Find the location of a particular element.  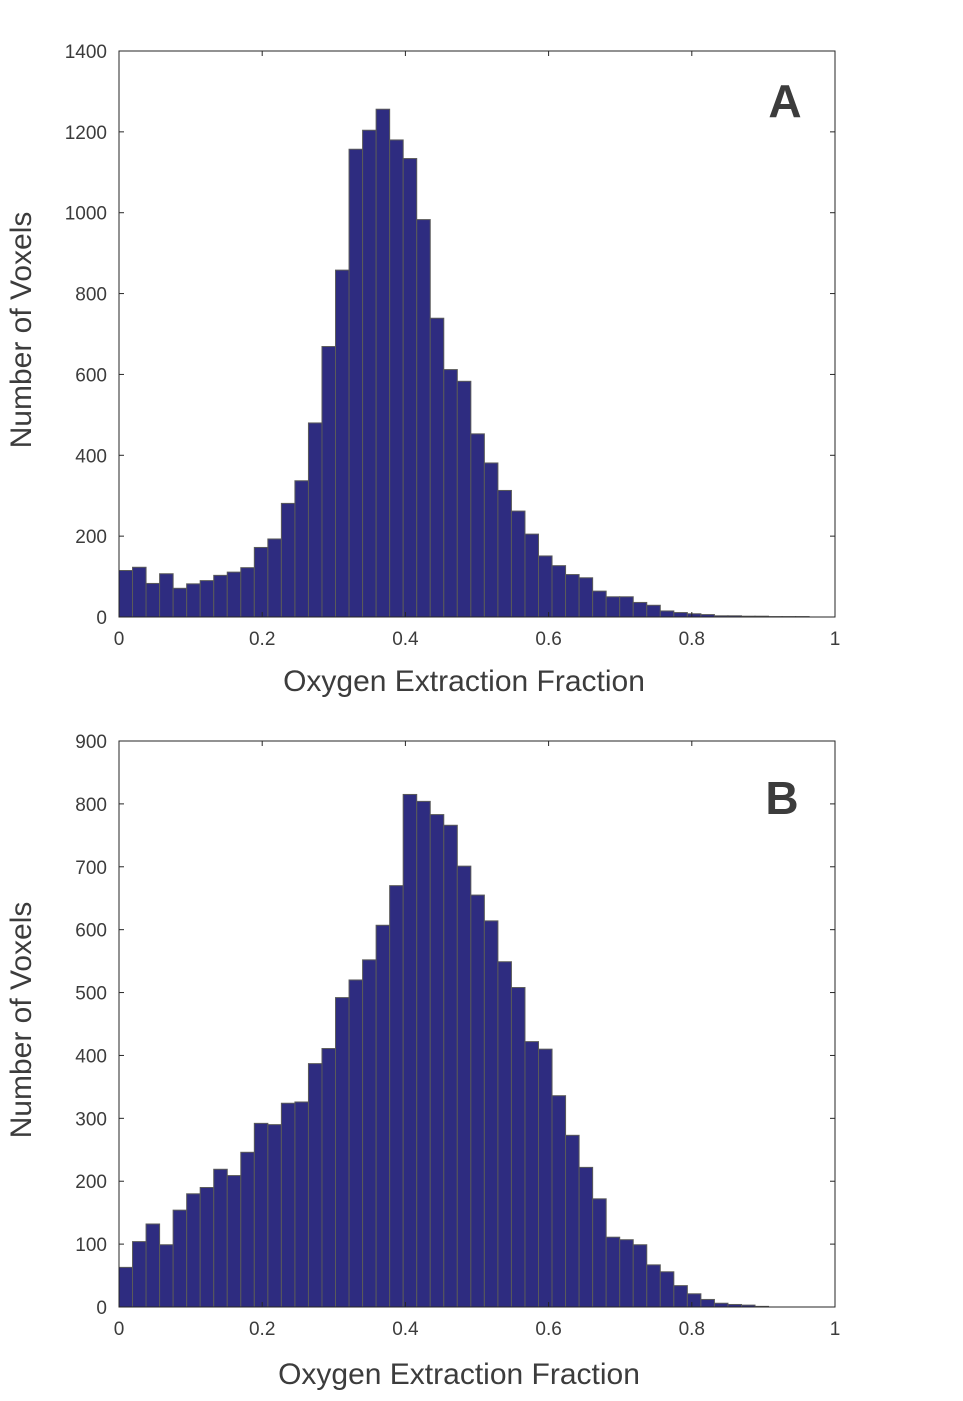

panel-b-y-tick-label: 600 is located at coordinates (91, 931).